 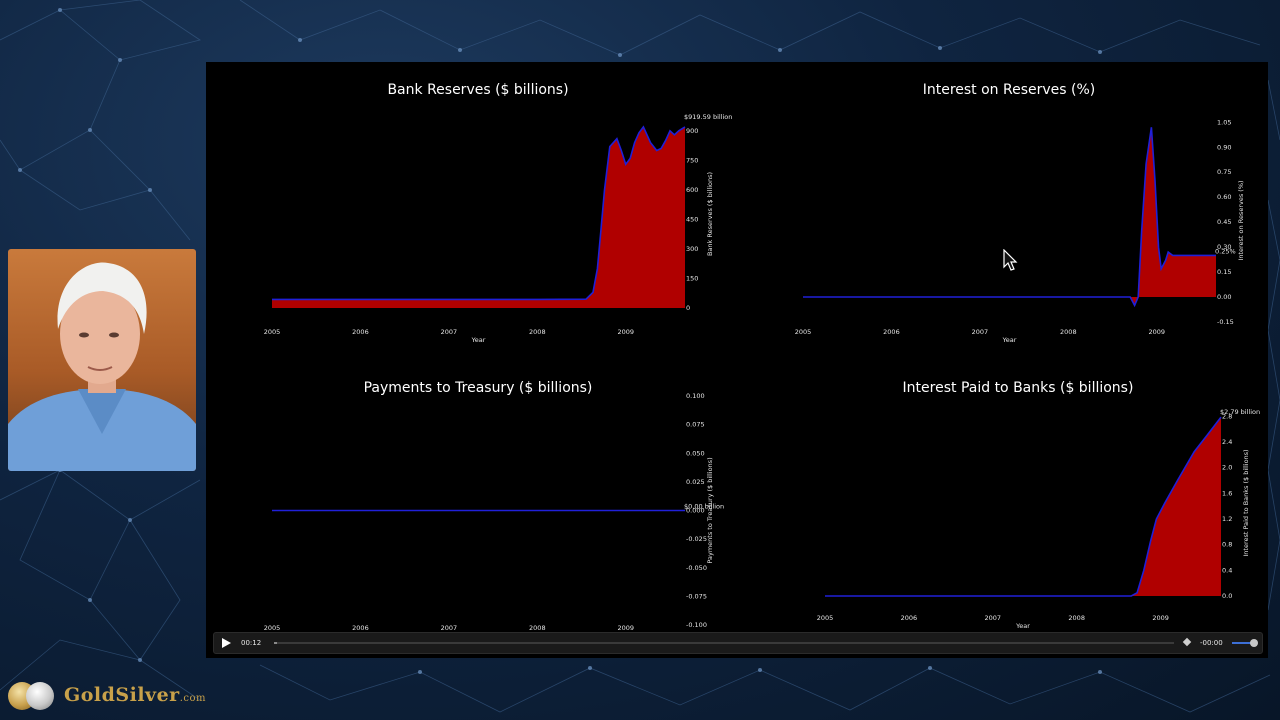 I want to click on volume-knob, so click(x=1254, y=643).